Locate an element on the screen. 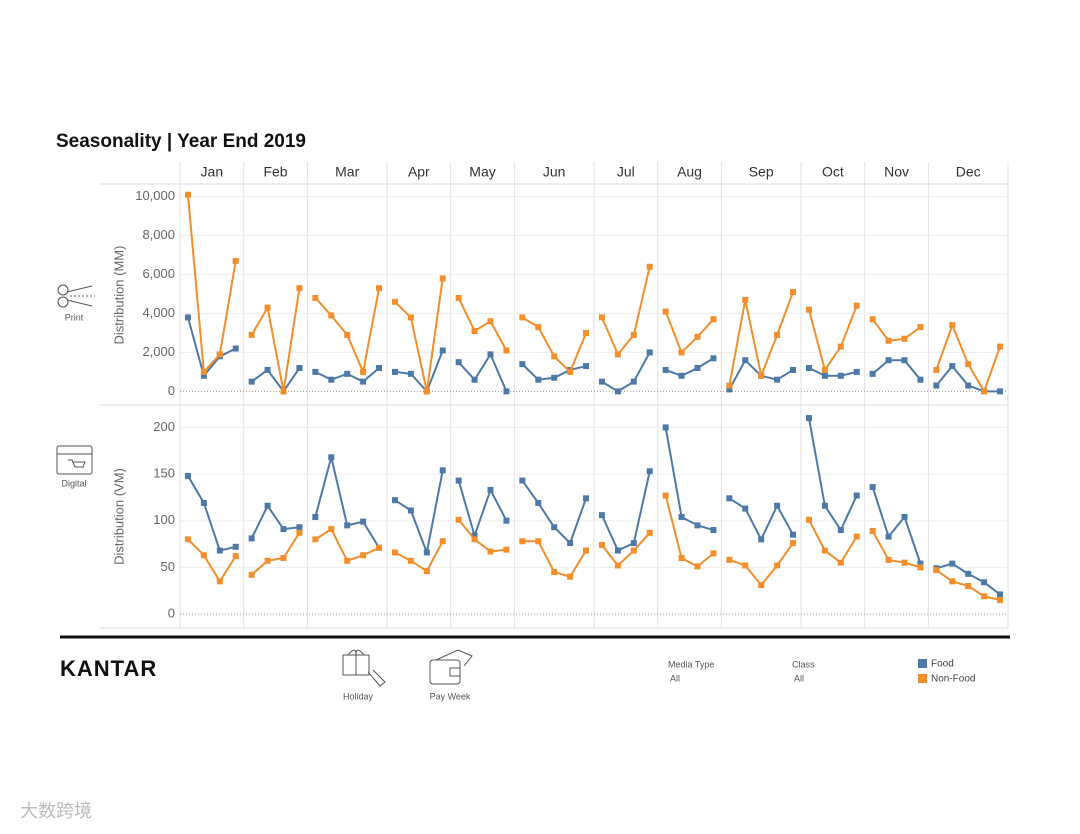 This screenshot has width=1080, height=834. y-tick-label: 6,000 is located at coordinates (158, 273).